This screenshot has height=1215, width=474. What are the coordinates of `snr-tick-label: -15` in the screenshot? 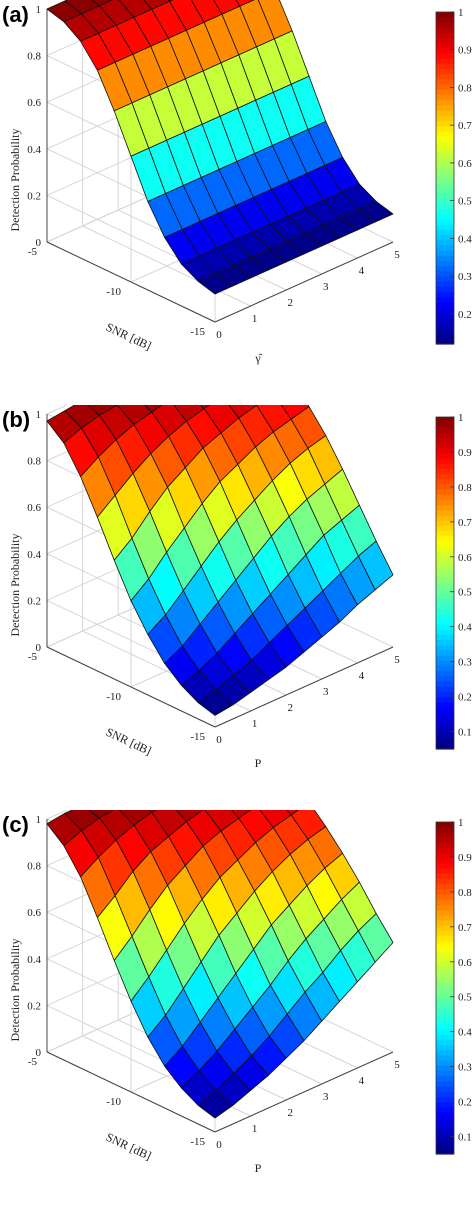 It's located at (197, 332).